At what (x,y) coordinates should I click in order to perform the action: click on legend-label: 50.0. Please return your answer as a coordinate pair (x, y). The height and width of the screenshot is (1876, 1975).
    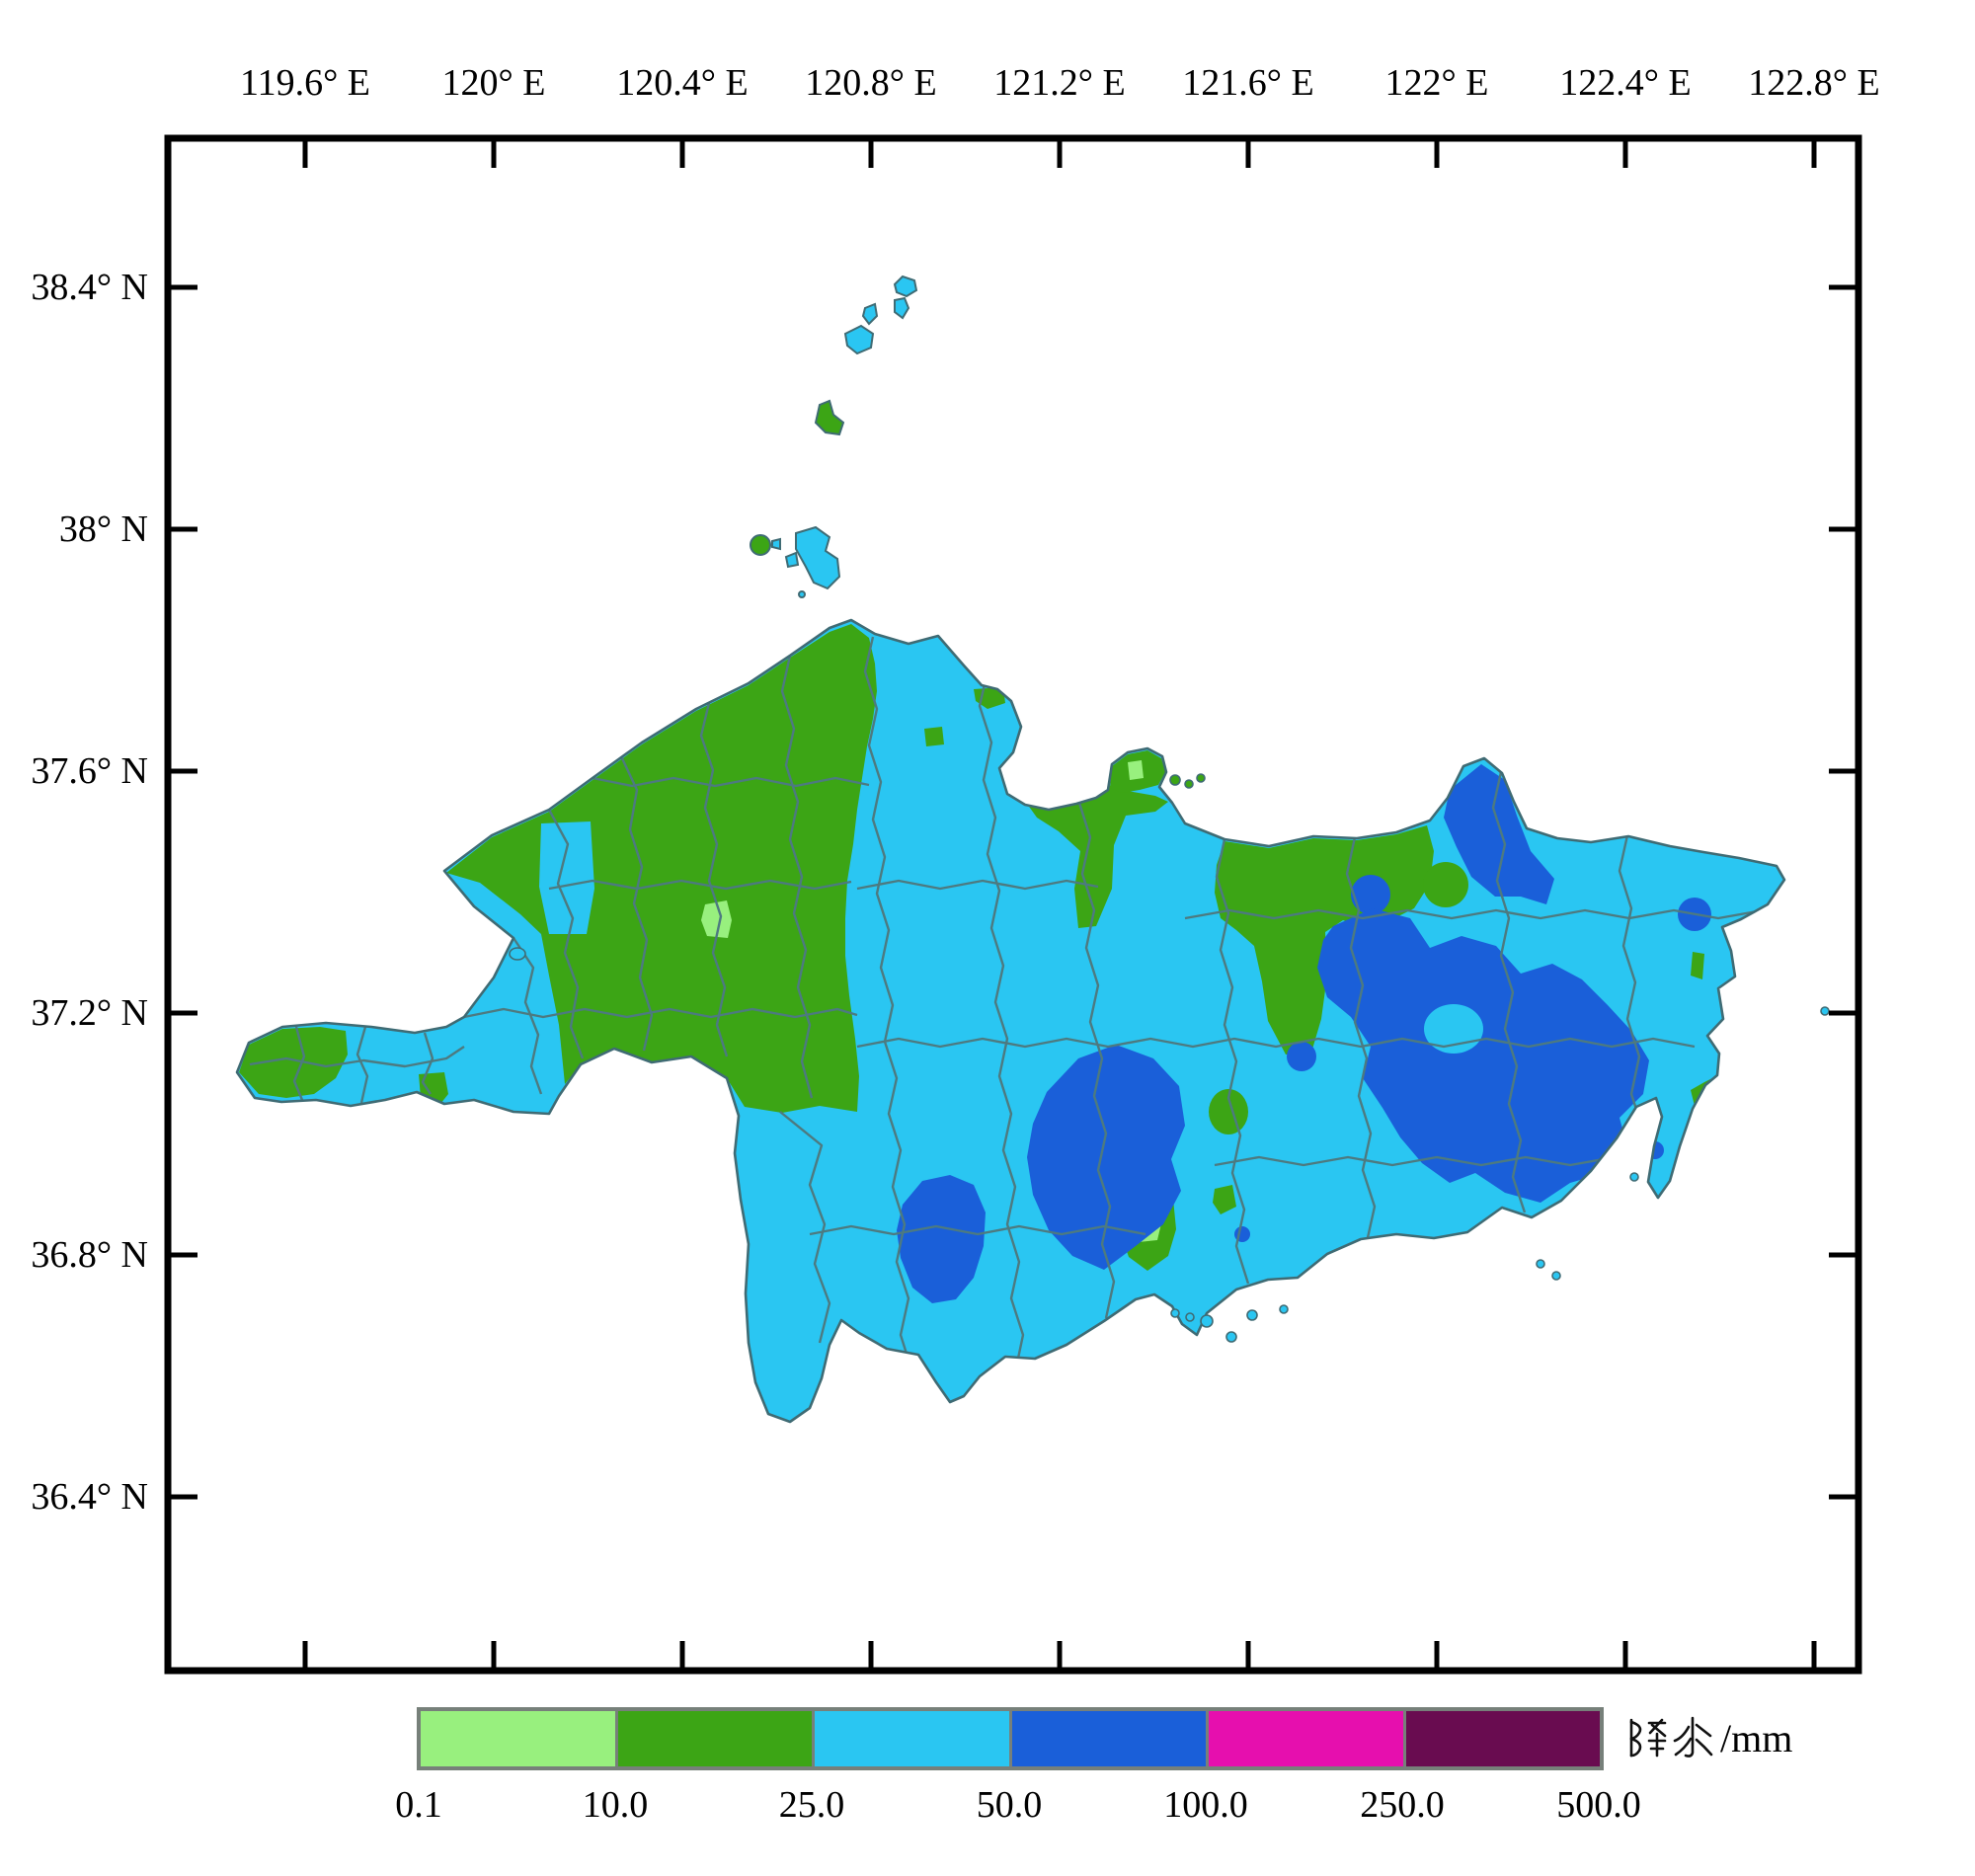
    Looking at the image, I should click on (1010, 1805).